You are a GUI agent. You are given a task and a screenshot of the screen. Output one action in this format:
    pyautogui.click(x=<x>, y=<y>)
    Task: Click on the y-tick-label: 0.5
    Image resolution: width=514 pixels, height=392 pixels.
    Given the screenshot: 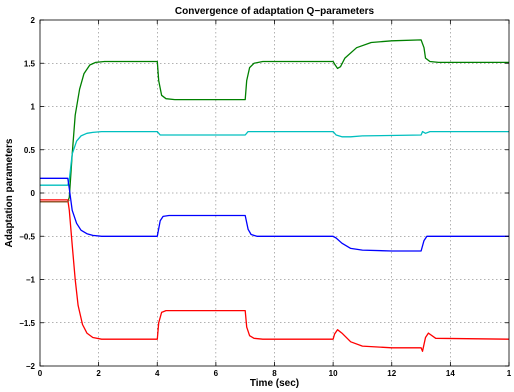 What is the action you would take?
    pyautogui.click(x=30, y=150)
    